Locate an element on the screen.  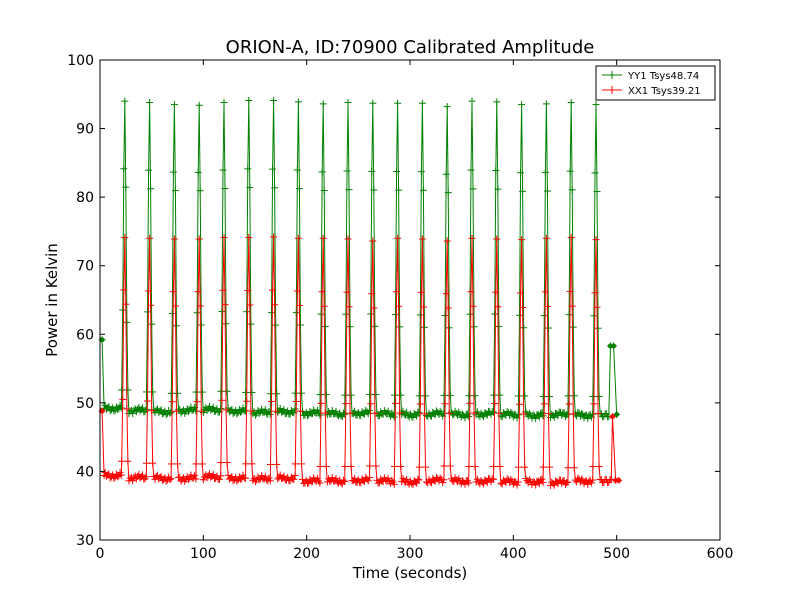
y-tick-label: 70 is located at coordinates (85, 267).